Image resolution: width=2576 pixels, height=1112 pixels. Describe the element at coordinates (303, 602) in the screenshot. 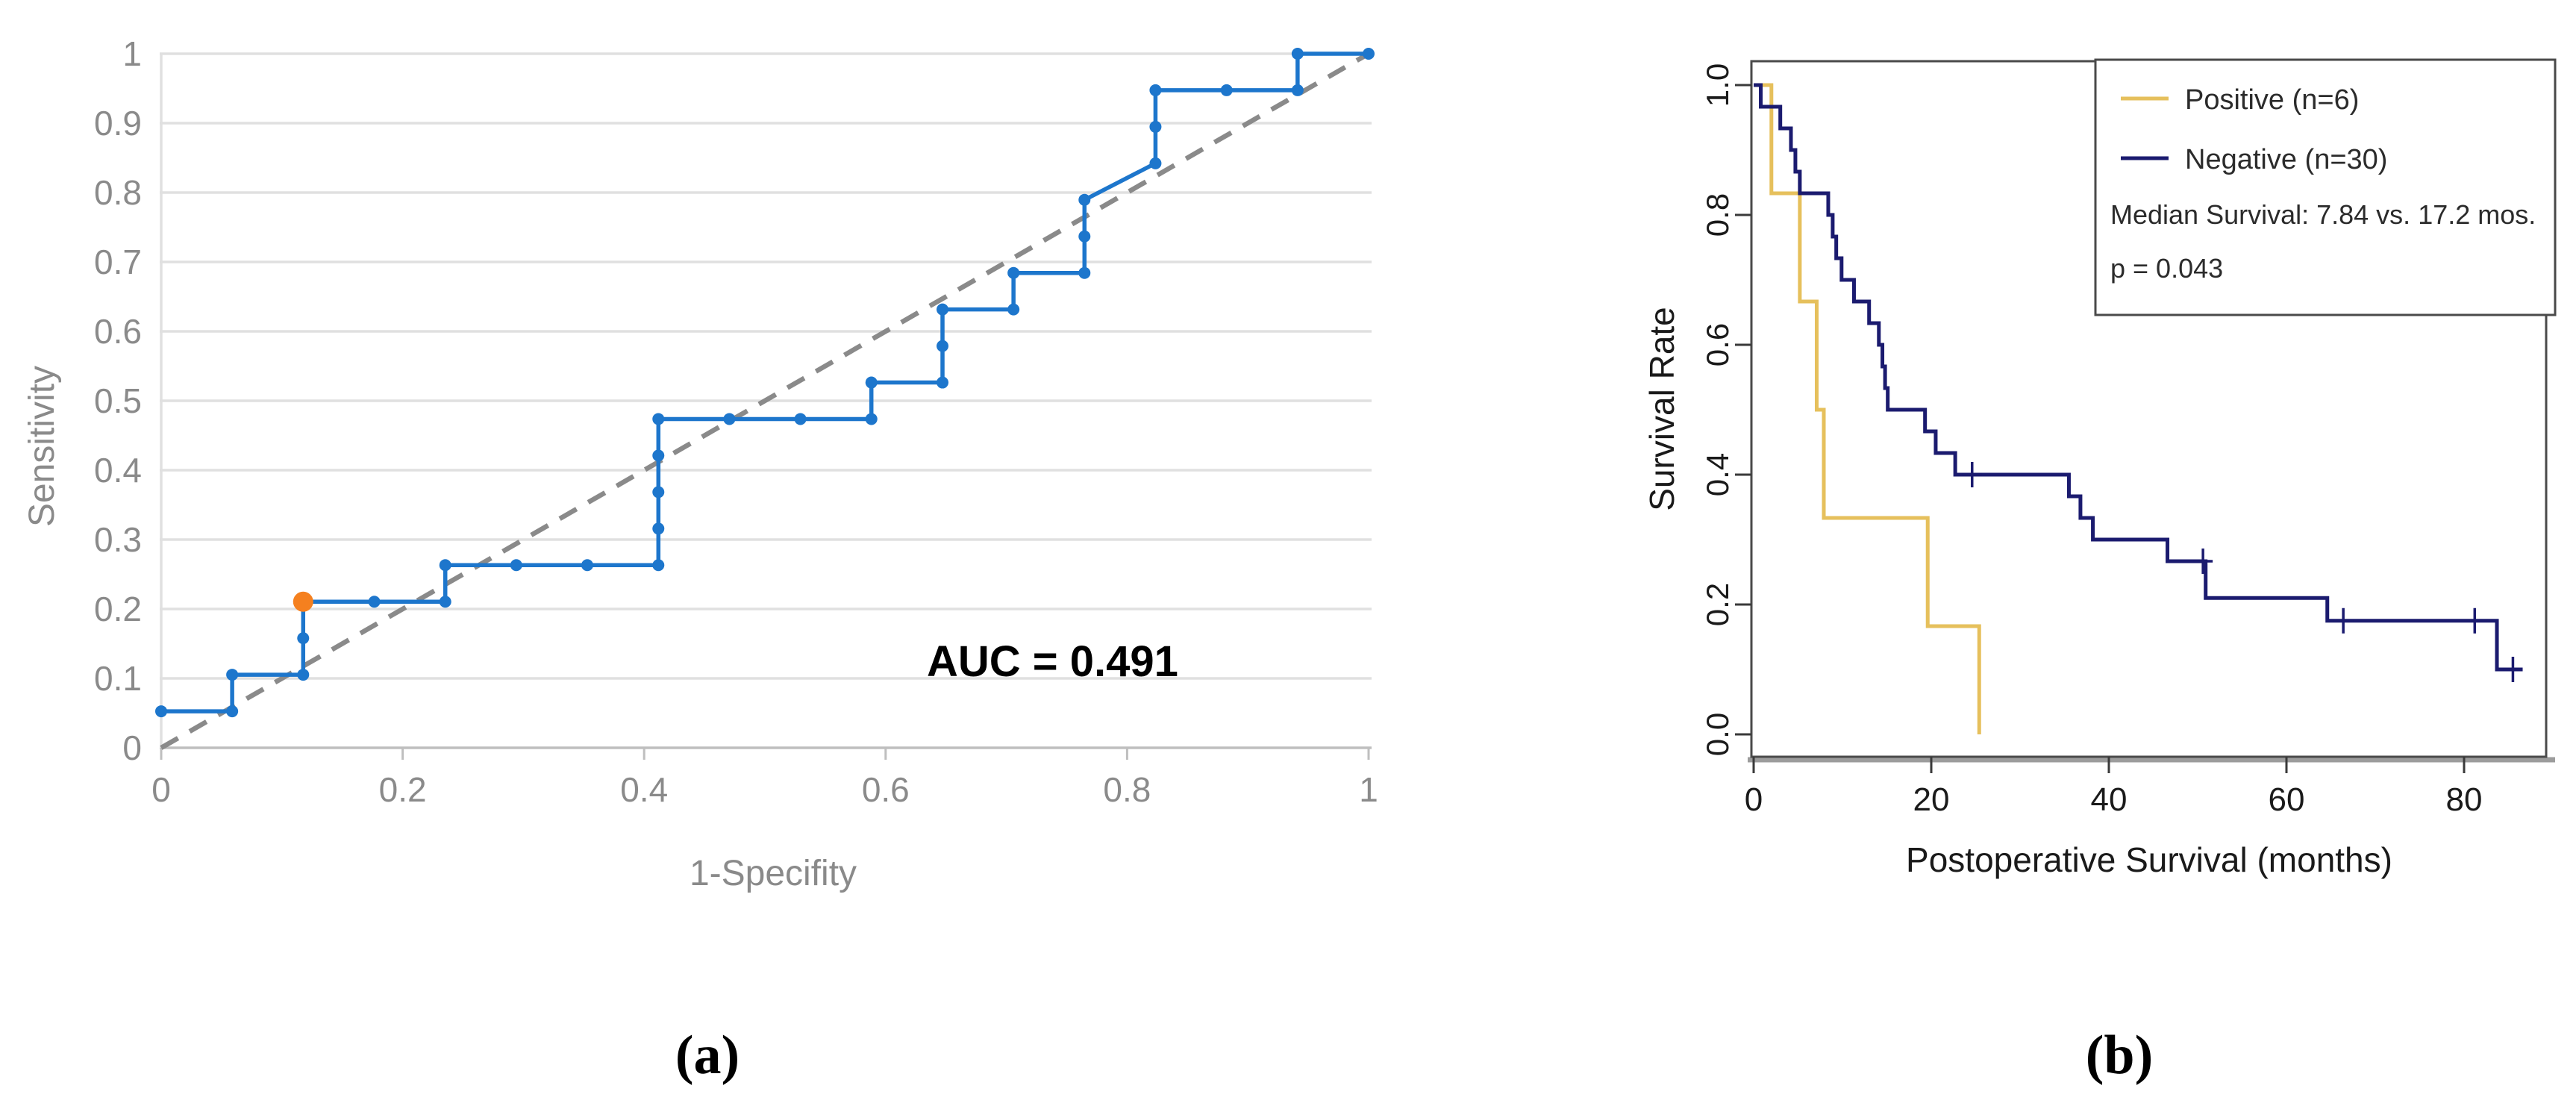

I see `roc-highlight-point` at that location.